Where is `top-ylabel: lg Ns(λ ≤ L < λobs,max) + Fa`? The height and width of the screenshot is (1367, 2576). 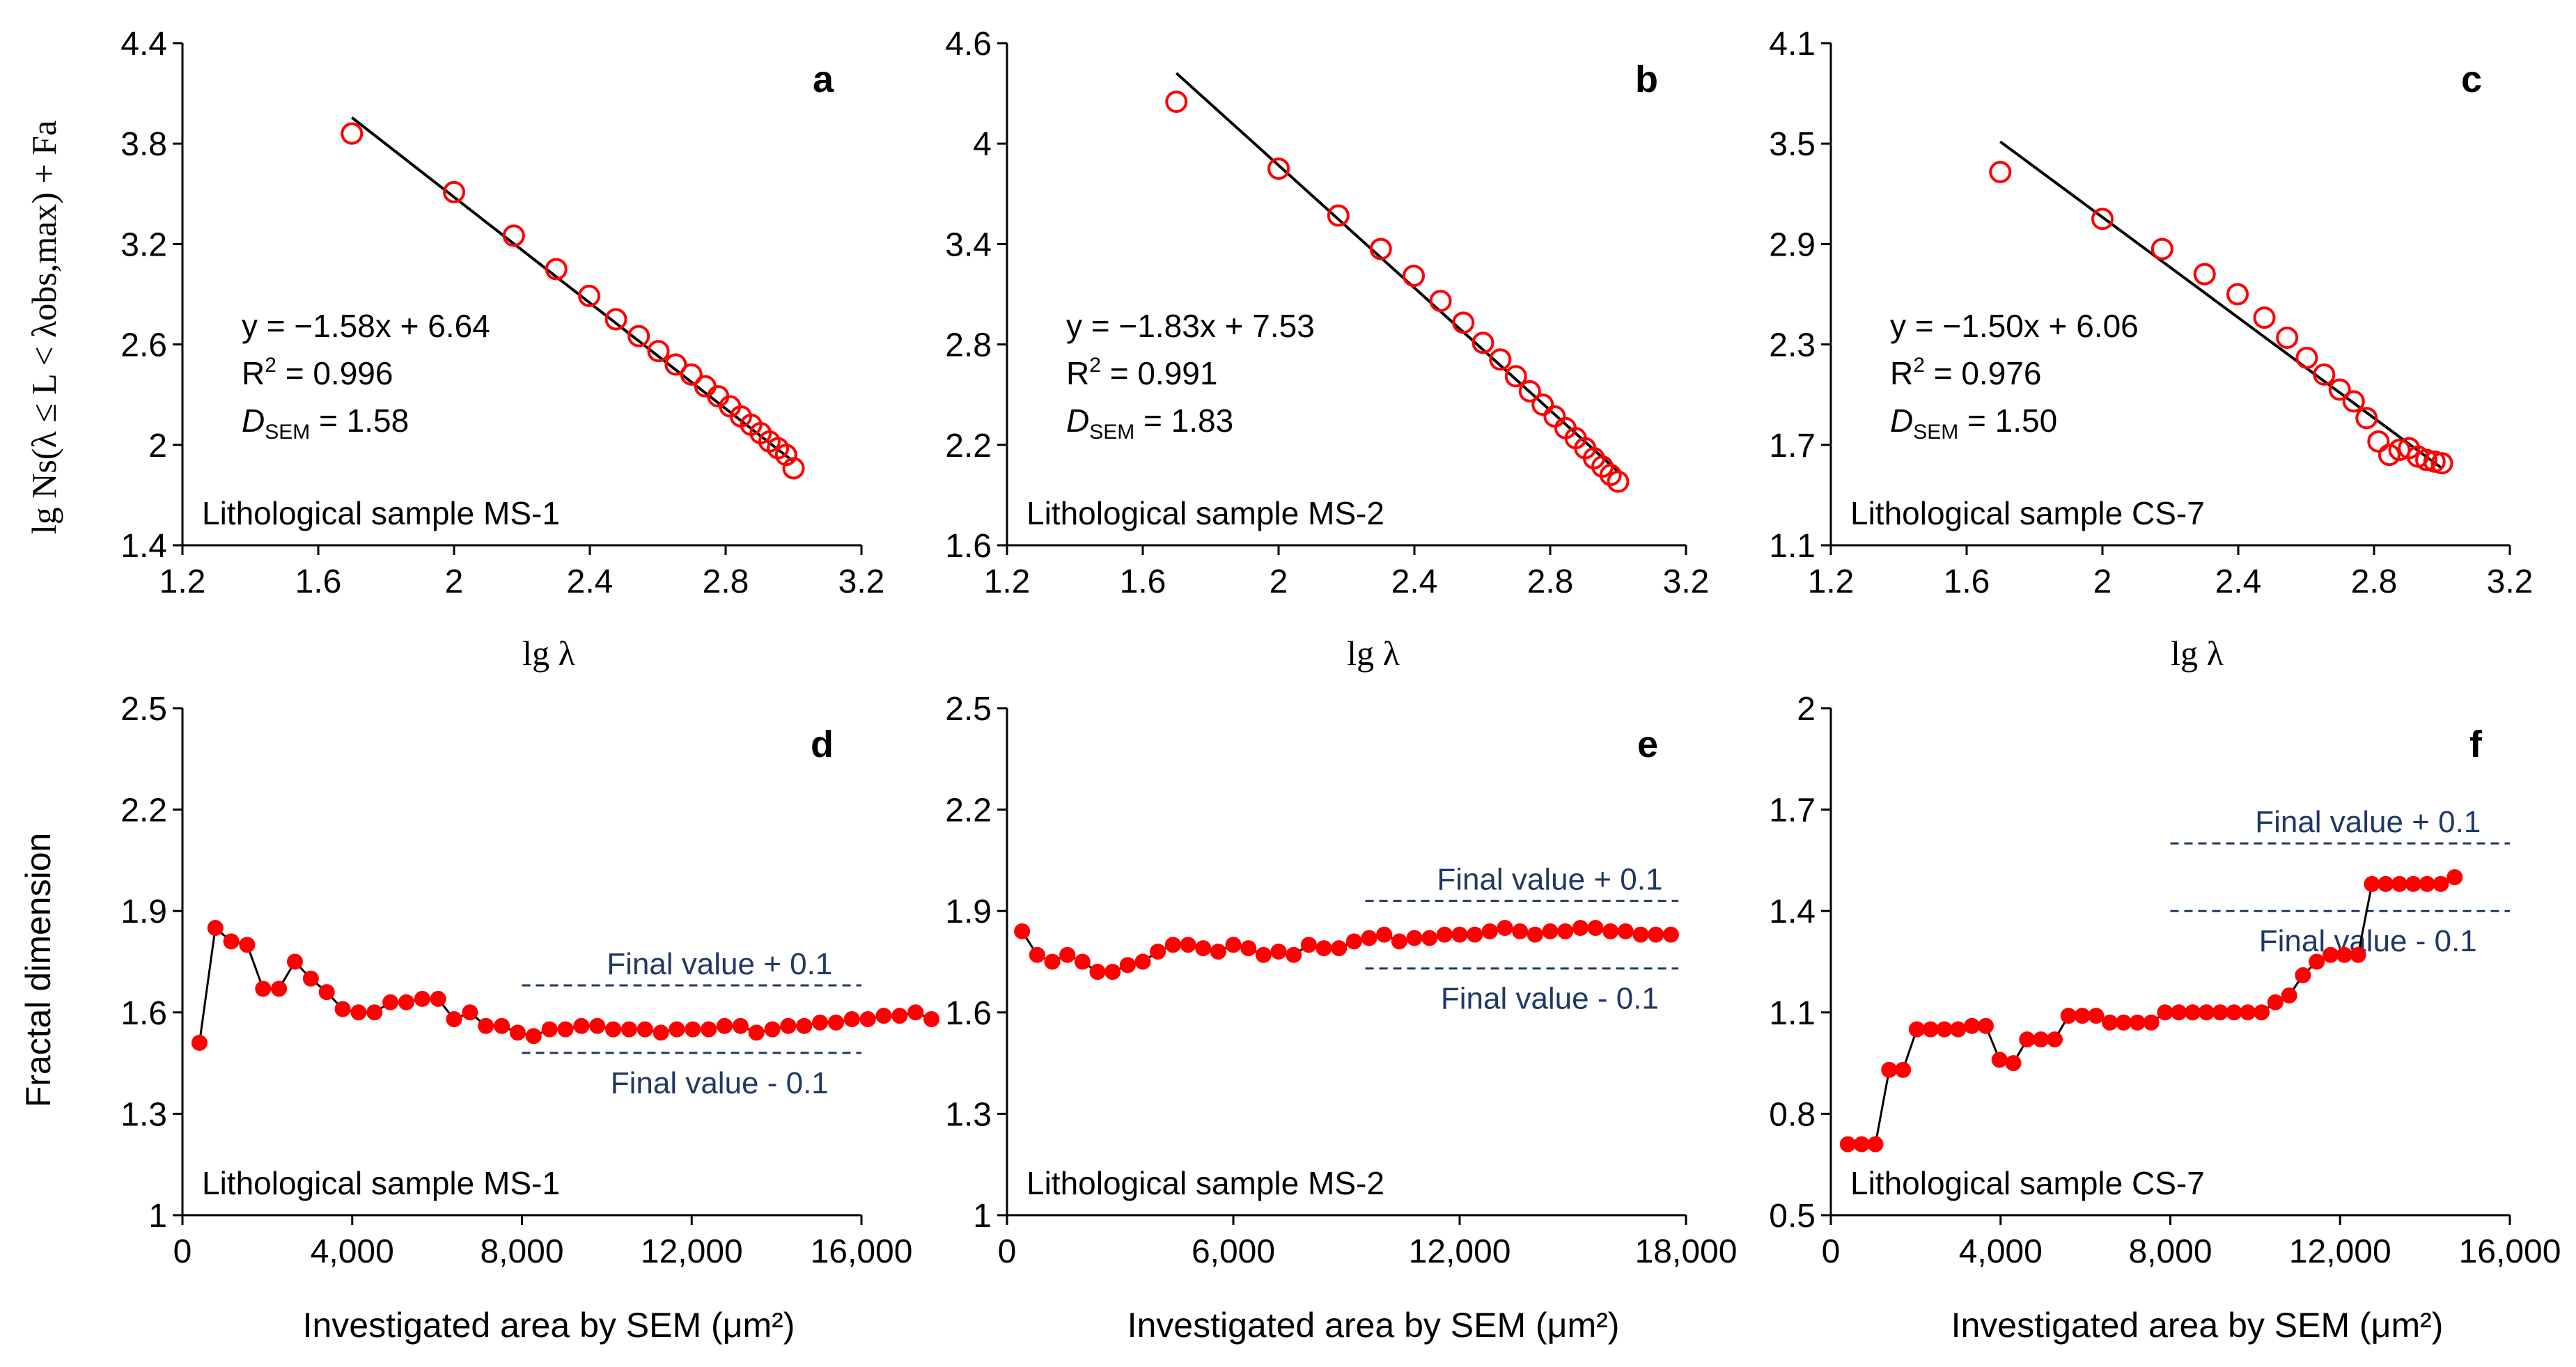
top-ylabel: lg Ns(λ ≤ L < λobs,max) + Fa is located at coordinates (43, 327).